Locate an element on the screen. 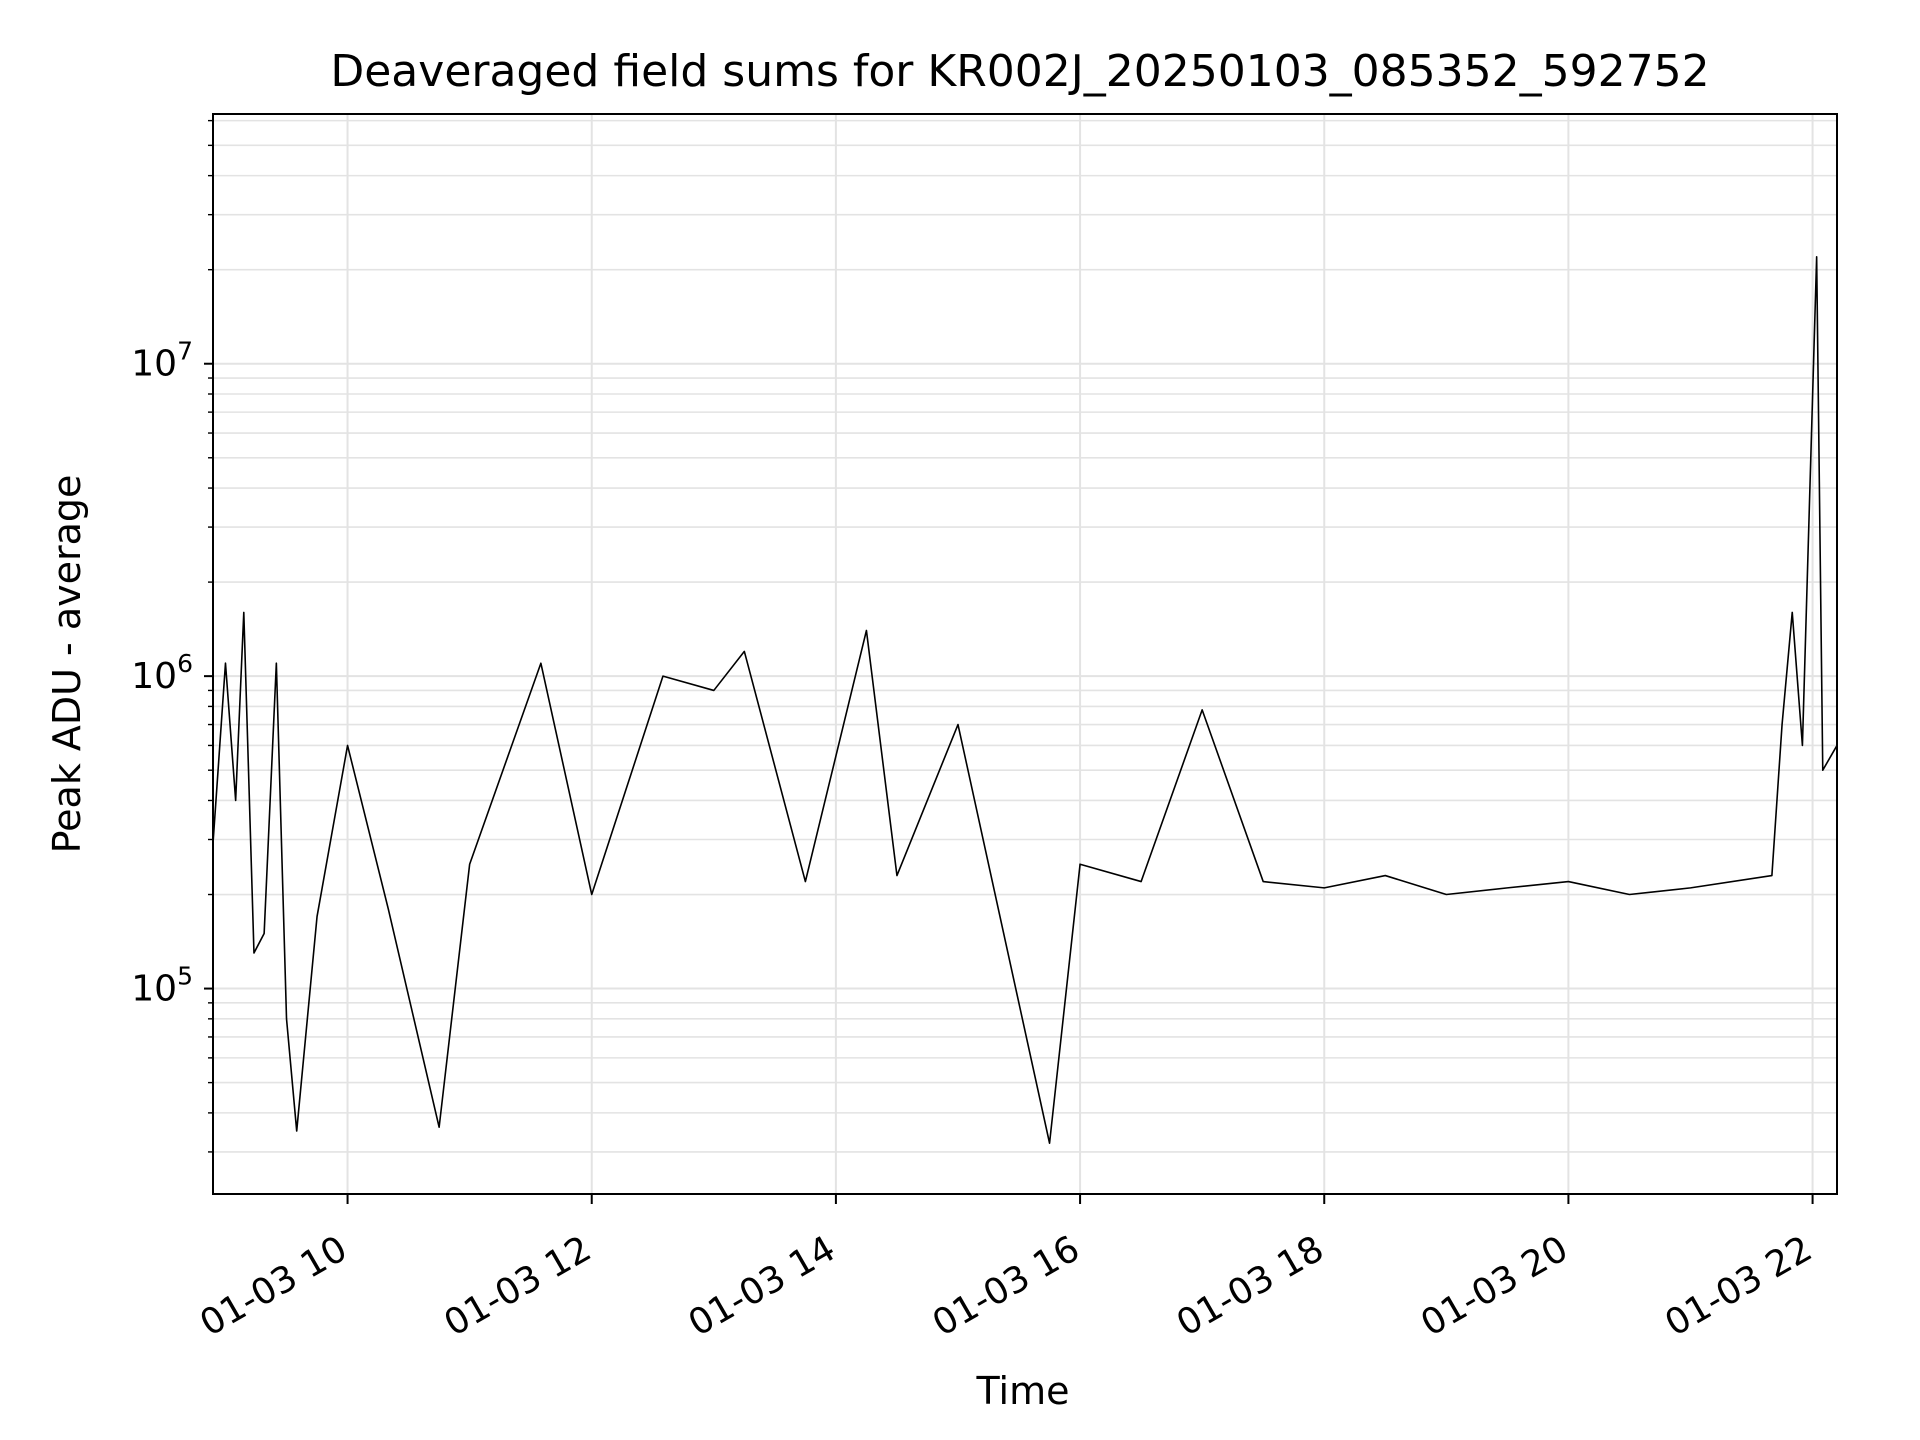 Image resolution: width=1920 pixels, height=1440 pixels. x-tick-label: 01-03 22 is located at coordinates (1738, 1286).